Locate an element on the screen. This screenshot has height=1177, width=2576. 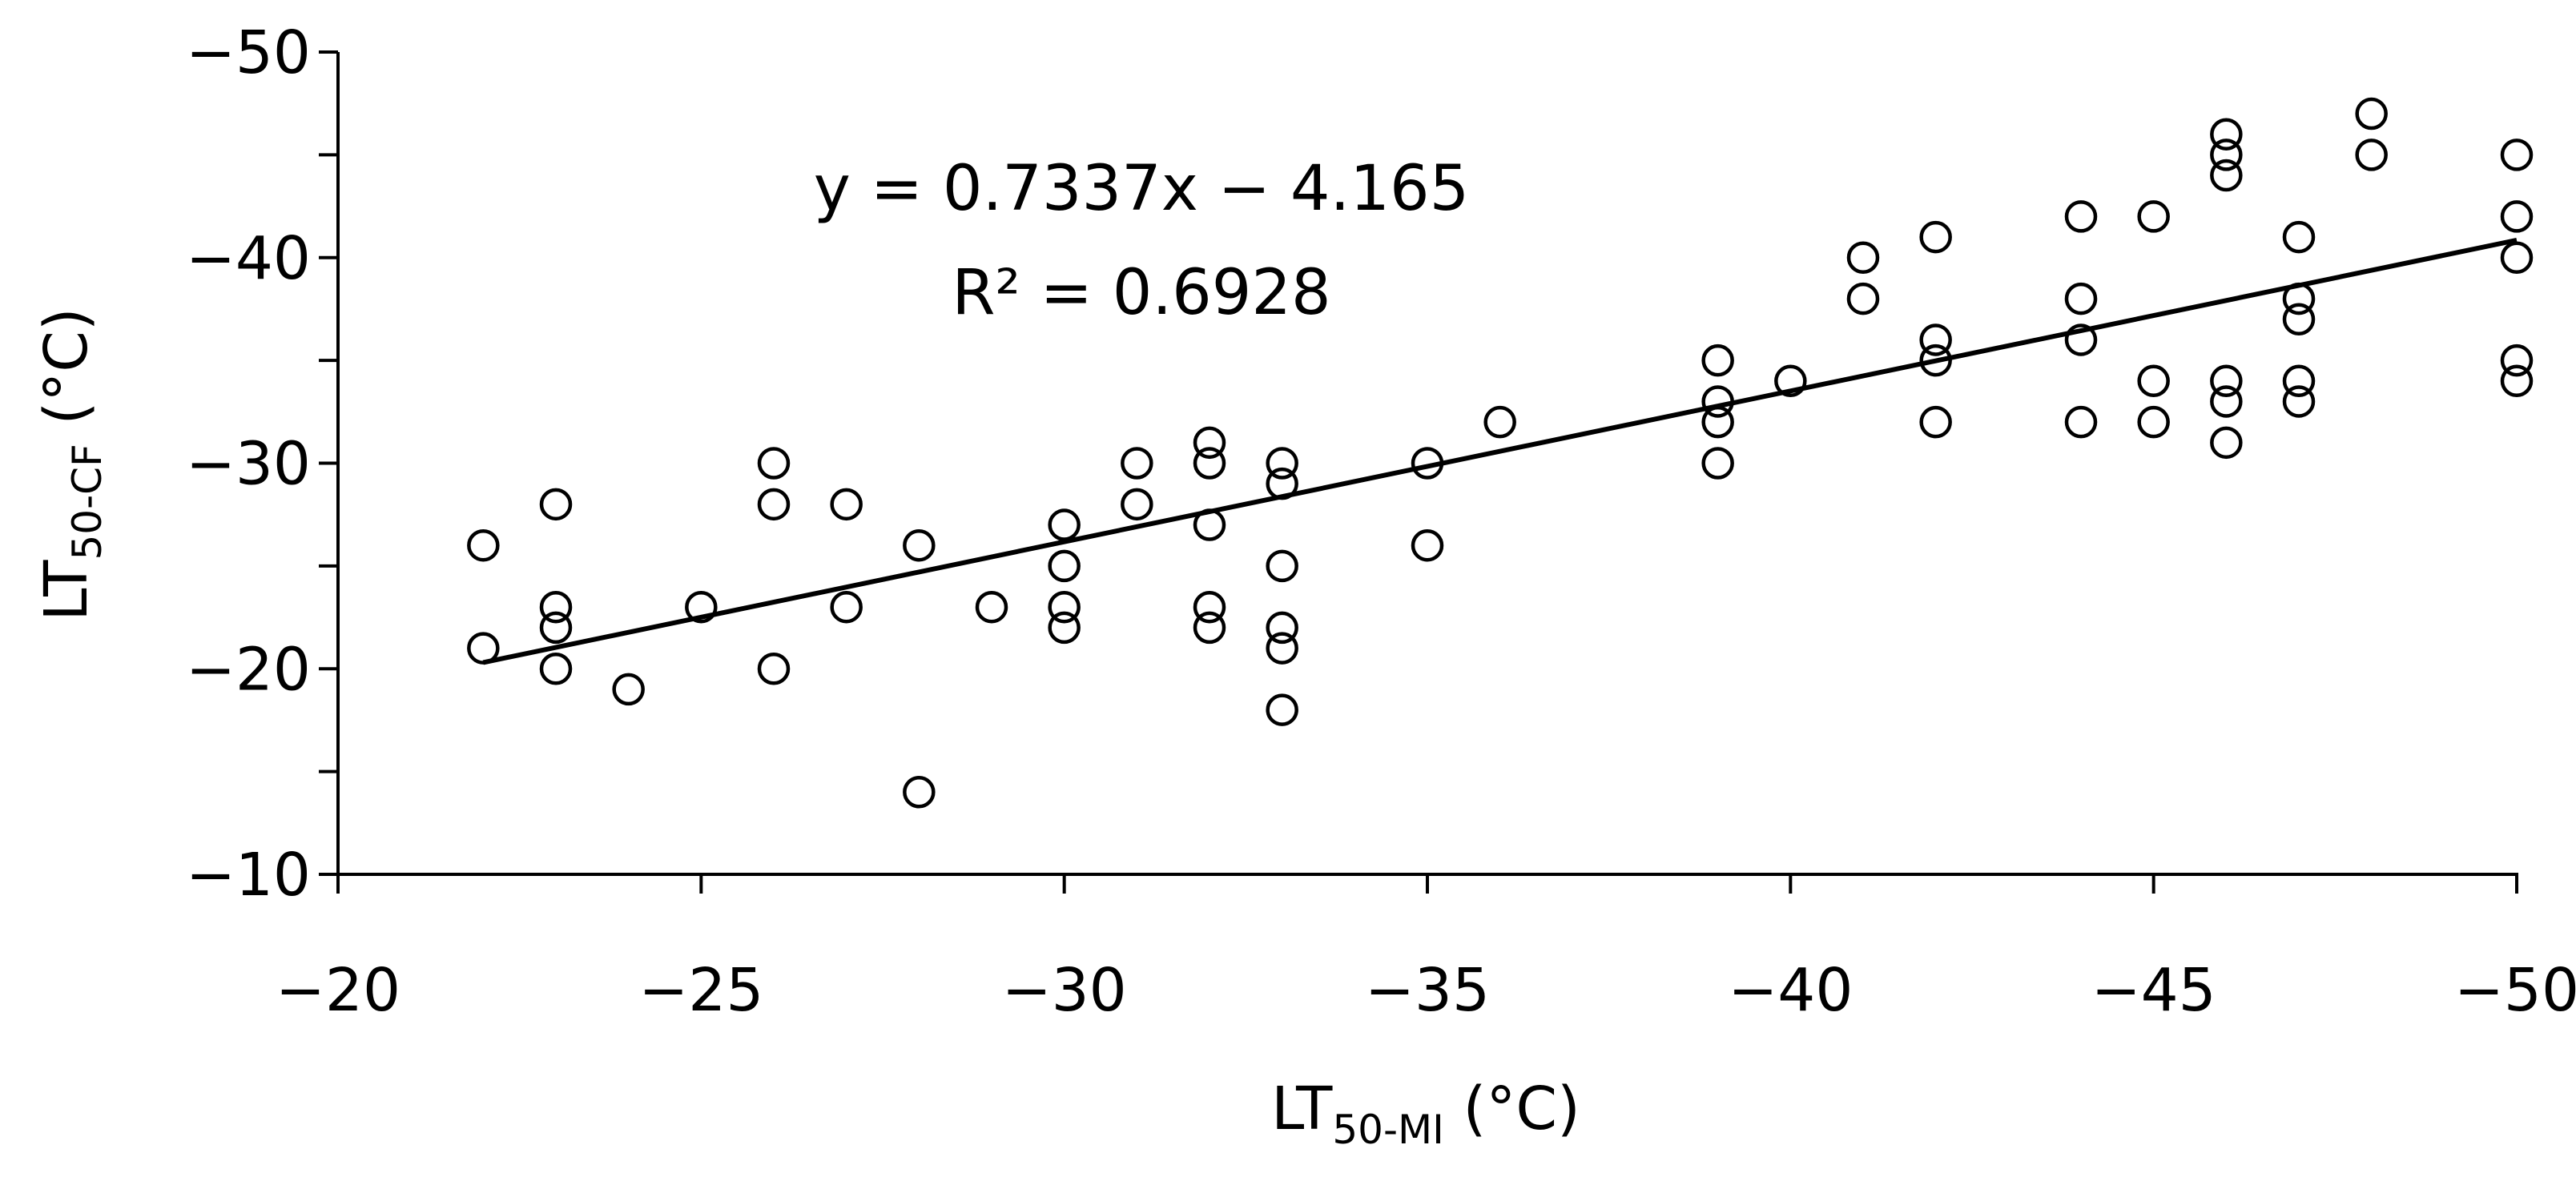
y-tick-label: −20 is located at coordinates (249, 669).